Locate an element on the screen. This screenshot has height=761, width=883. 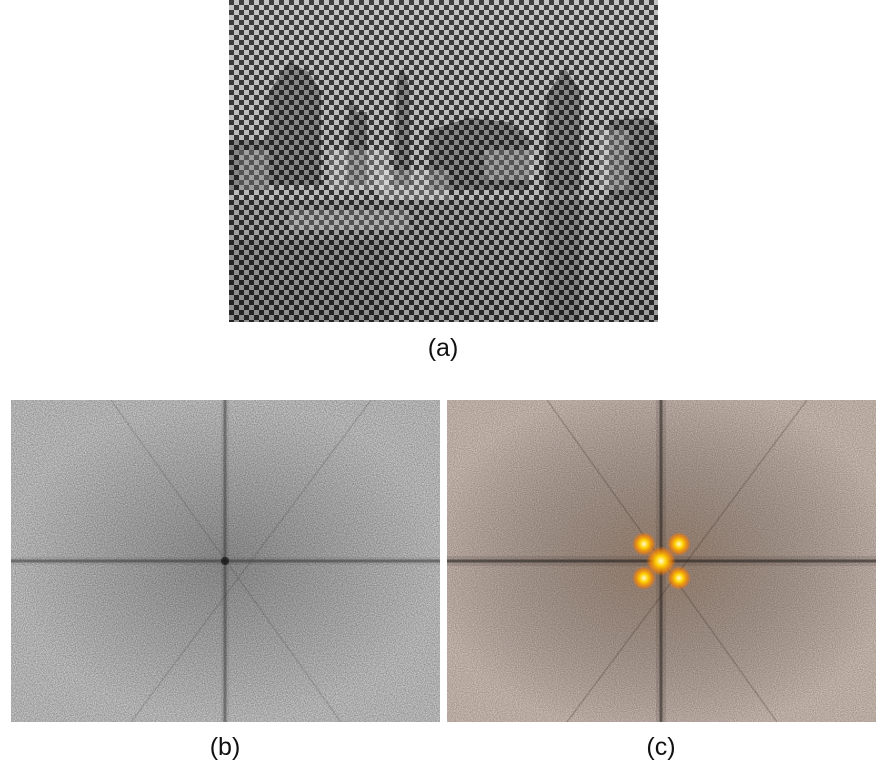
highlighted-peaks is located at coordinates (661, 561).